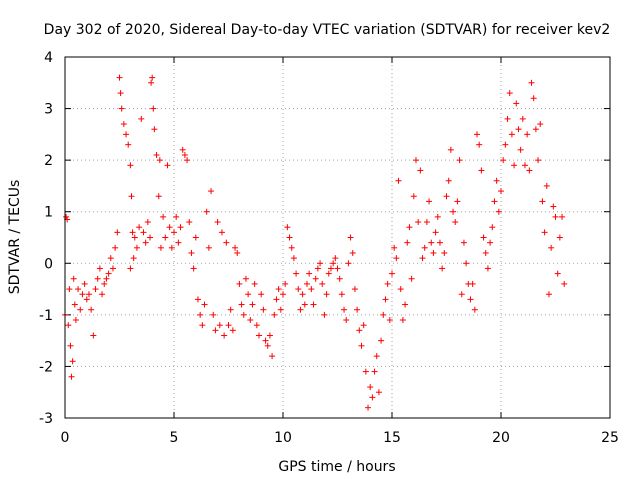  Describe the element at coordinates (48, 264) in the screenshot. I see `y-tick-label: 0` at that location.